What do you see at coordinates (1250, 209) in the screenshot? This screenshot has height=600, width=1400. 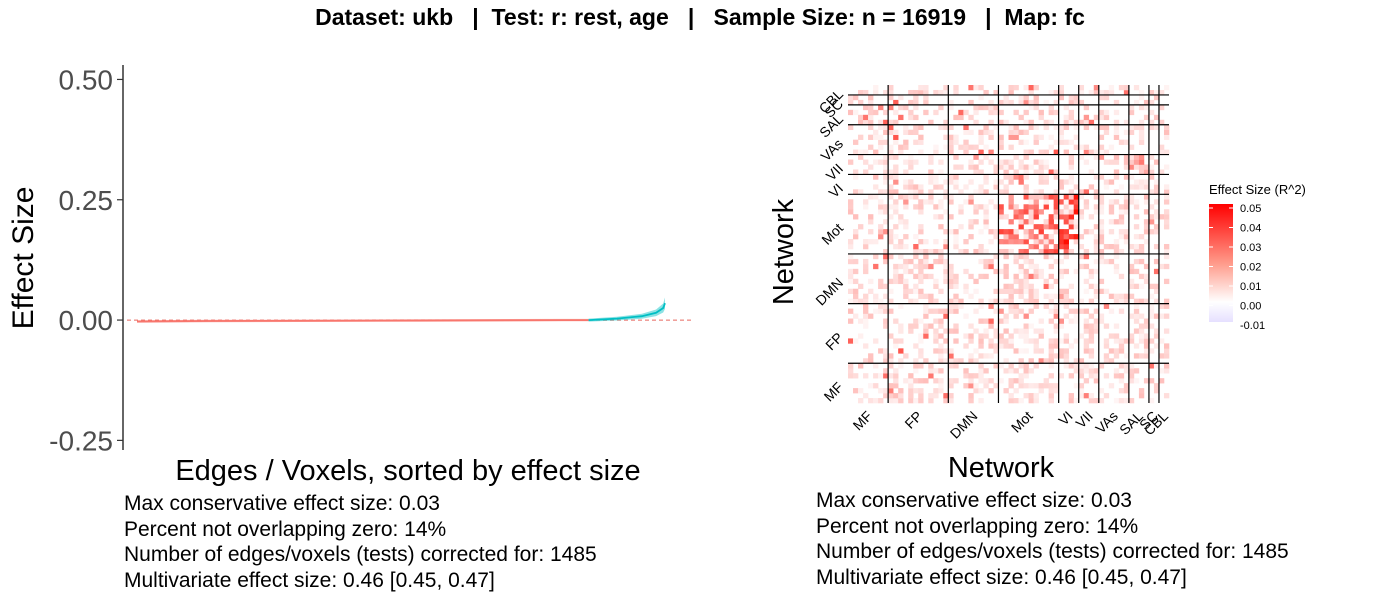 I see `legend-tick-label: 0.05` at bounding box center [1250, 209].